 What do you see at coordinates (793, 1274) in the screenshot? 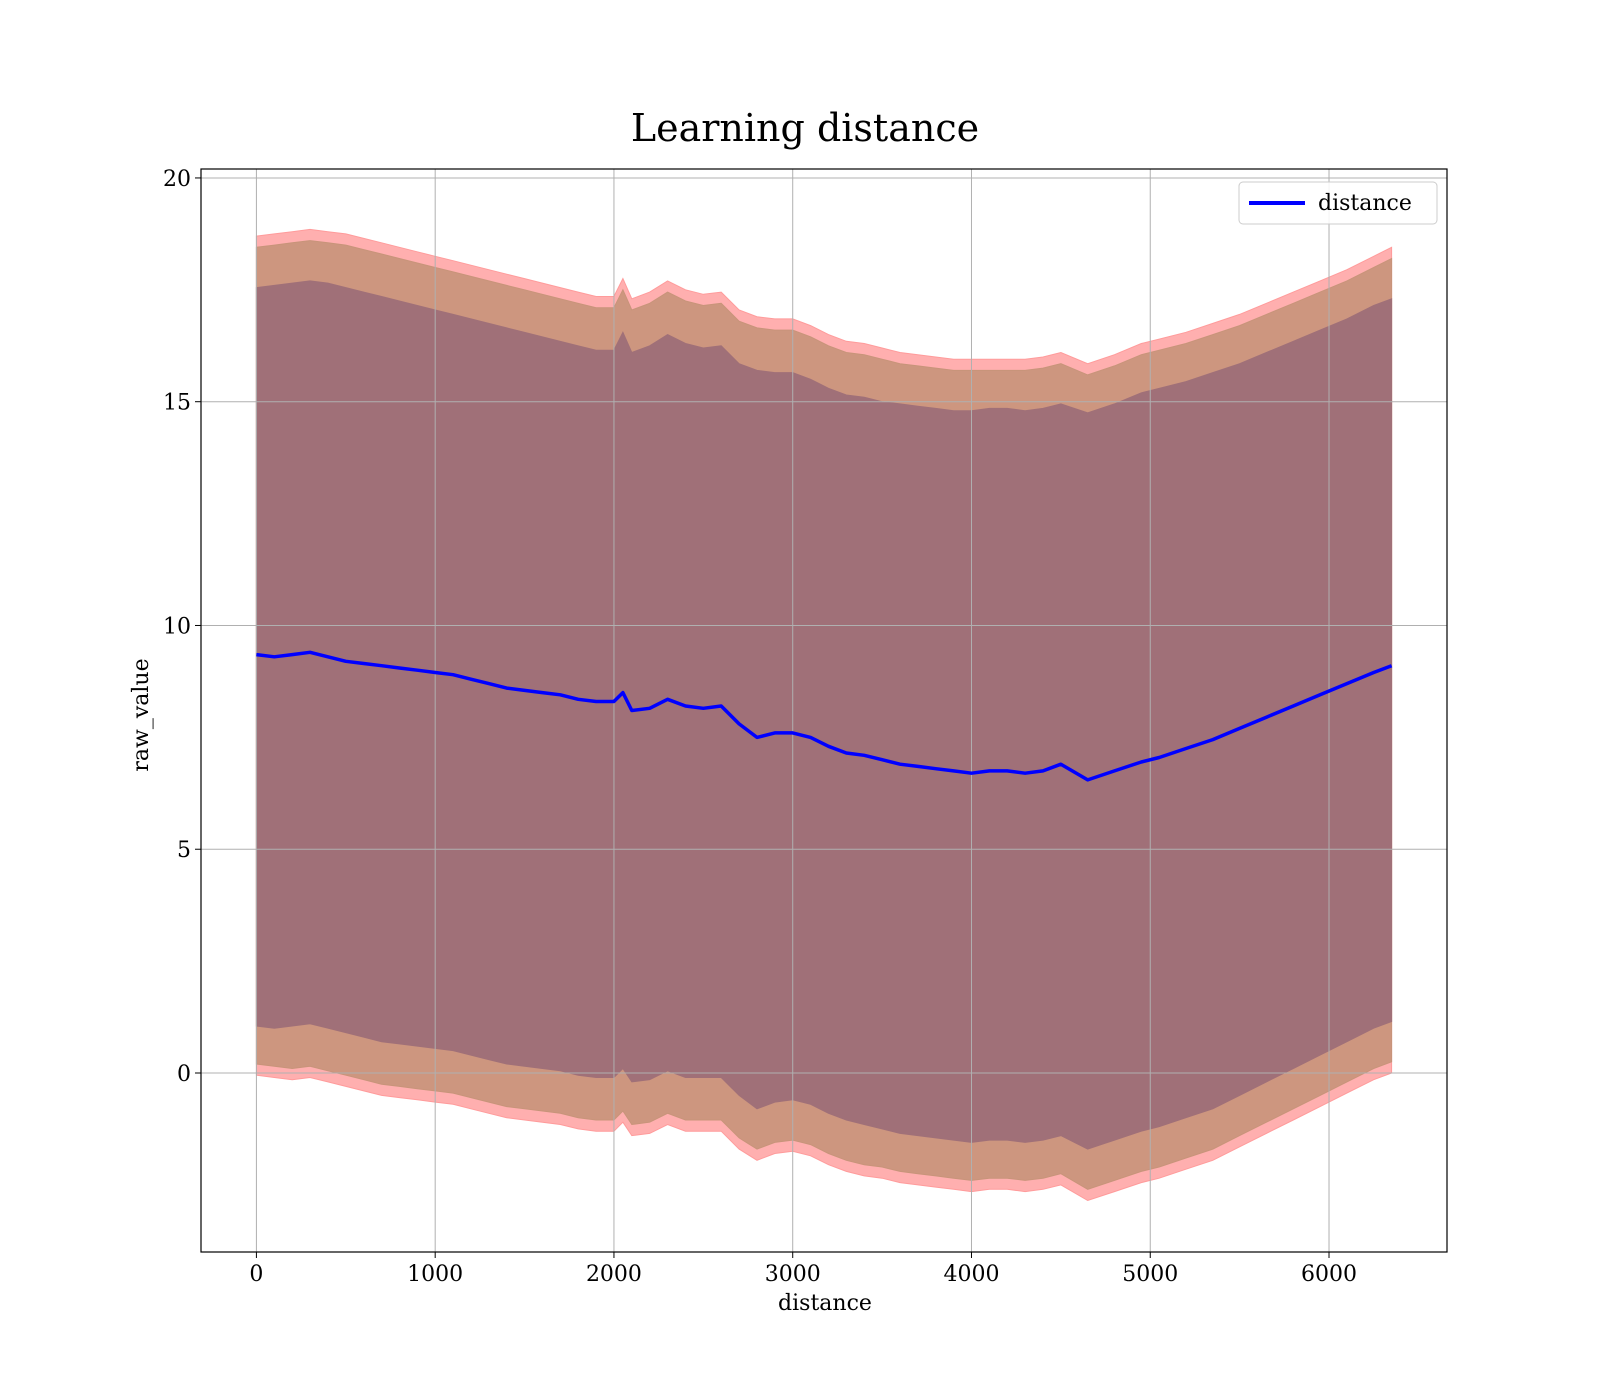
I see `x-tick-label: 3000` at bounding box center [793, 1274].